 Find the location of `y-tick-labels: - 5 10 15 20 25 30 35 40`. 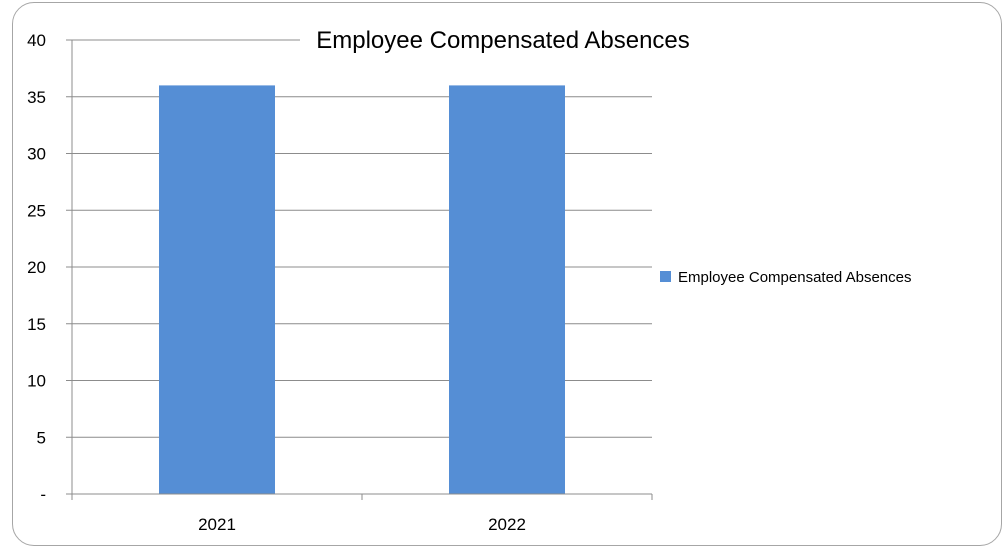

y-tick-labels: - 5 10 15 20 25 30 35 40 is located at coordinates (49, 267).